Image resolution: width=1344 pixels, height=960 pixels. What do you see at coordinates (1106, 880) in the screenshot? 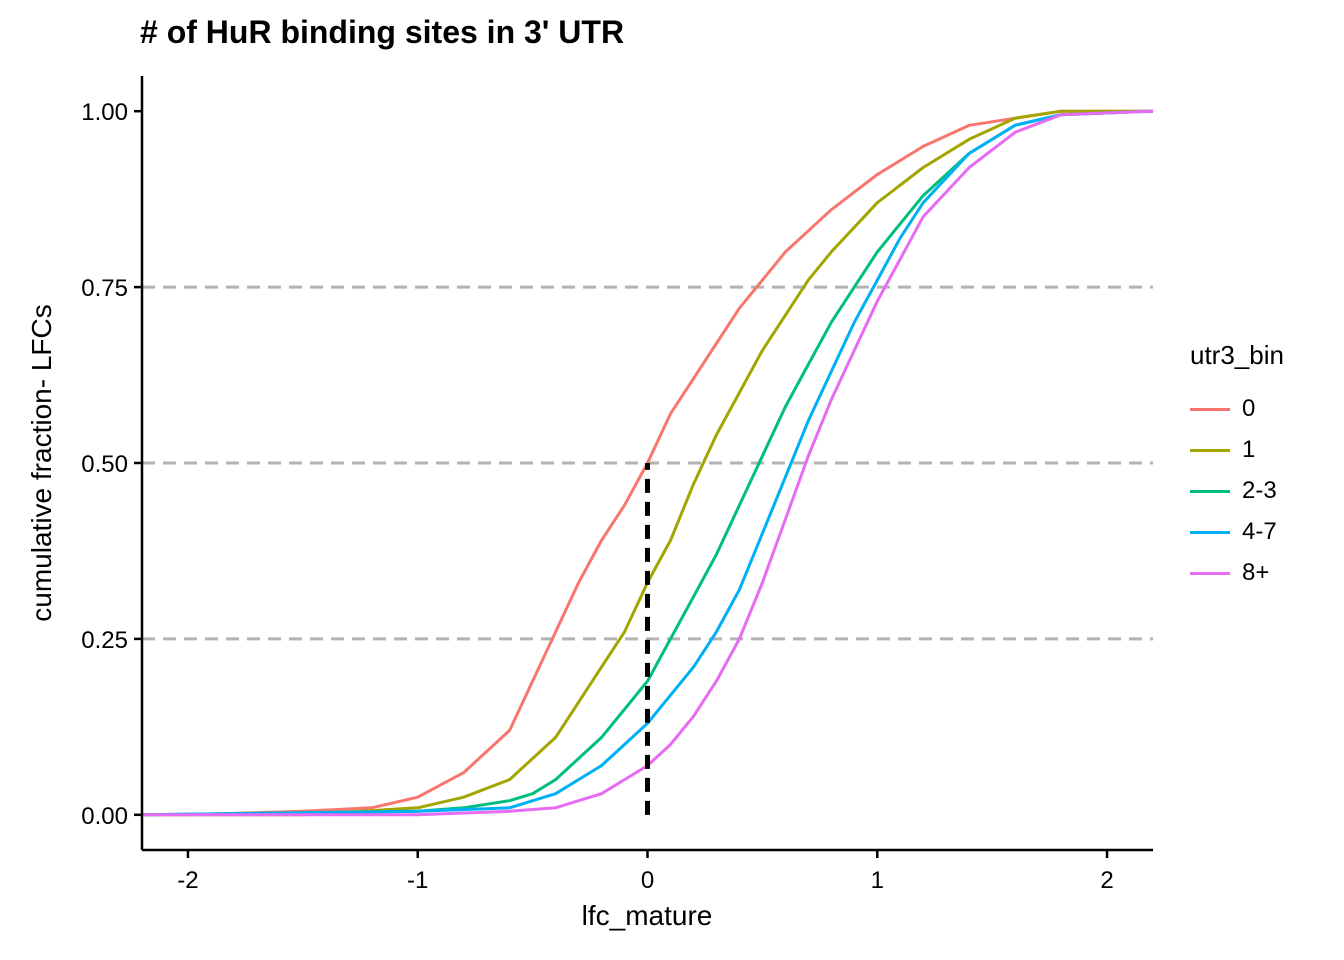
I see `x-tick-label: 2` at bounding box center [1106, 880].